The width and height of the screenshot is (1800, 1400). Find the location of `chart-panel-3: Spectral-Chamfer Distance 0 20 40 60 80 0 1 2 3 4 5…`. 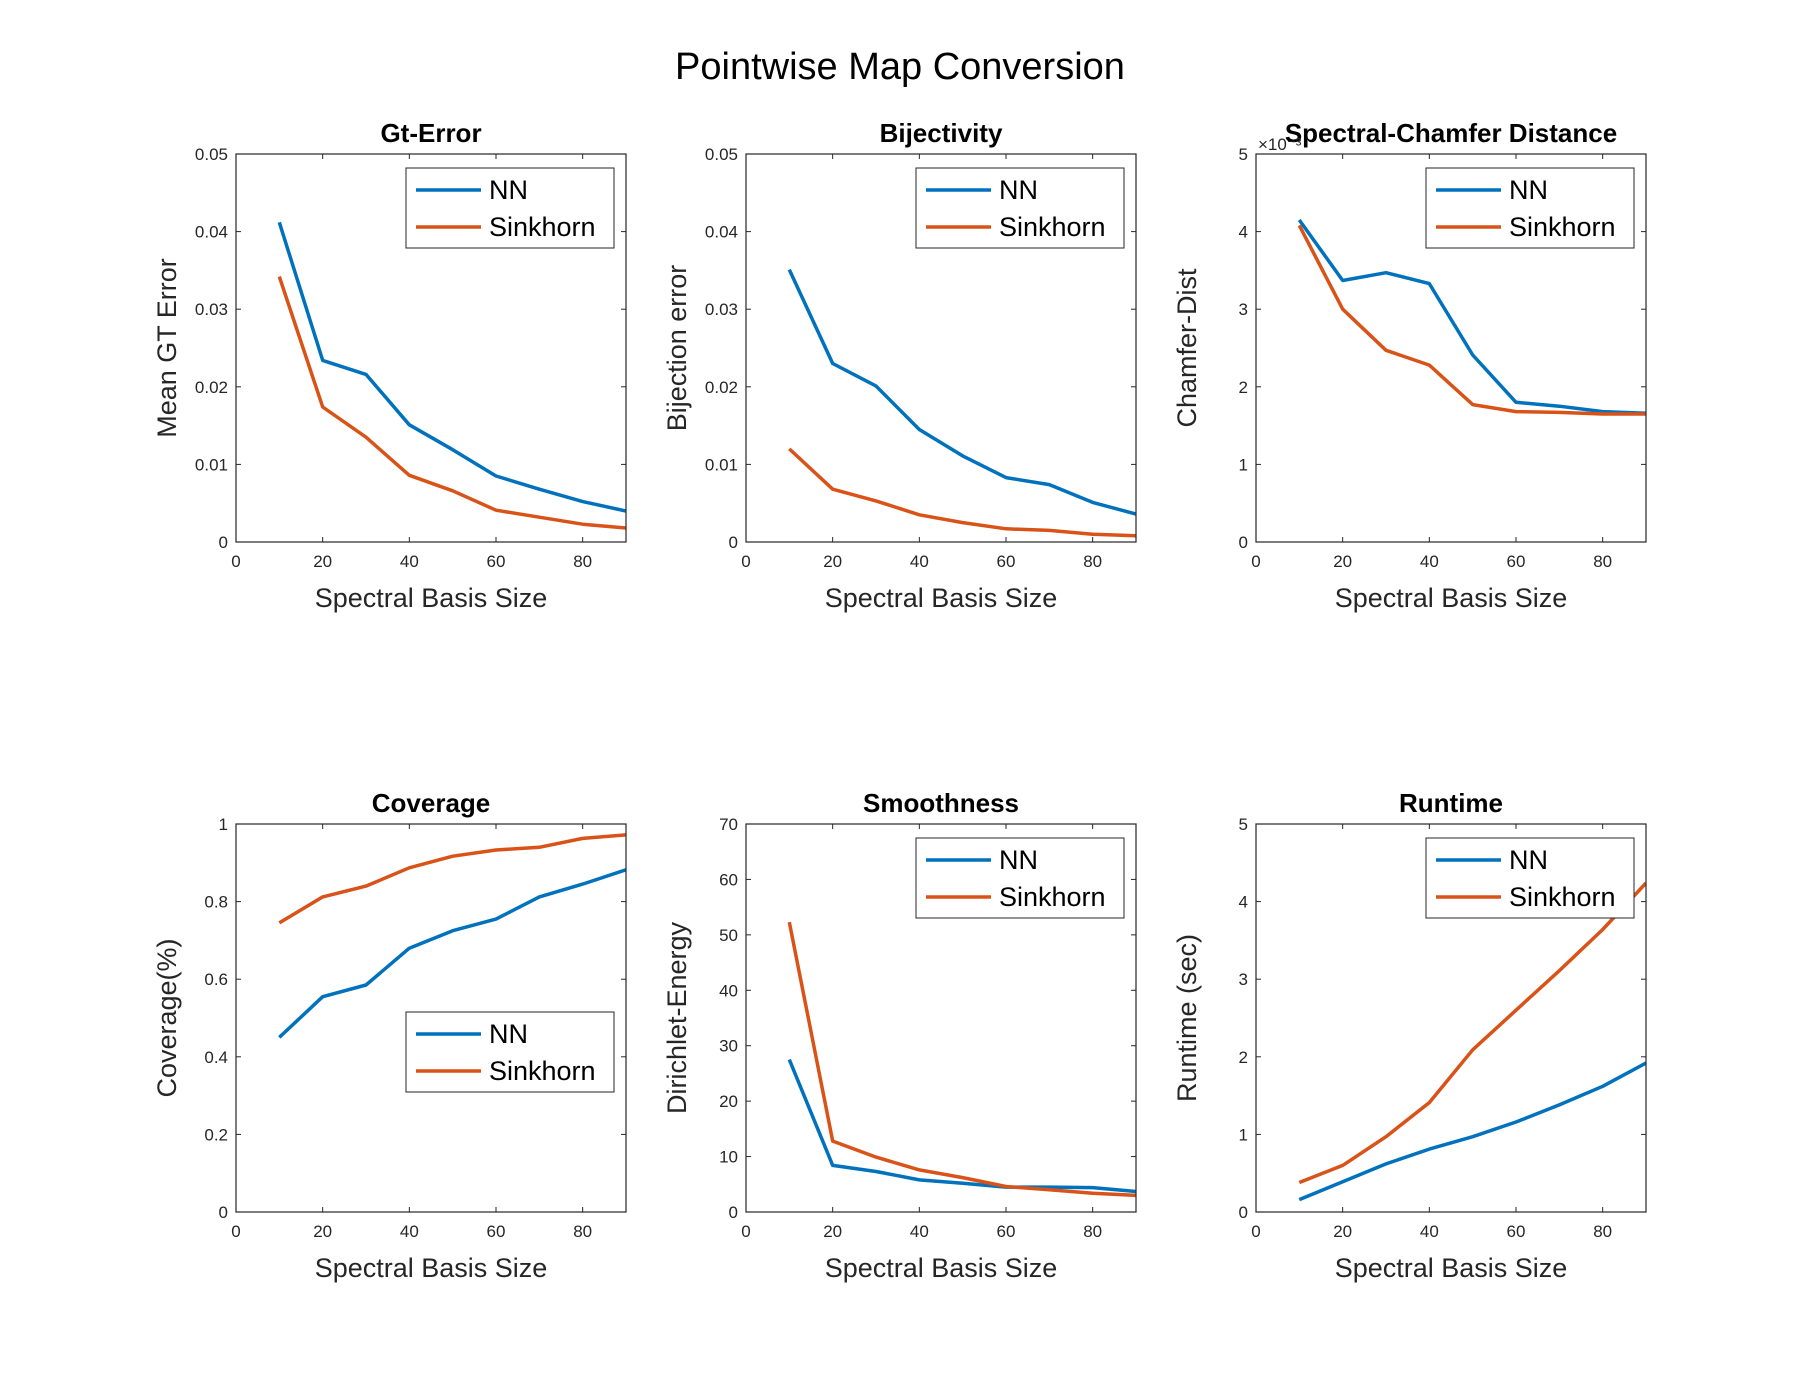

chart-panel-3: Spectral-Chamfer Distance 0 20 40 60 80 0 1 2 3 4 5… is located at coordinates (1409, 365).